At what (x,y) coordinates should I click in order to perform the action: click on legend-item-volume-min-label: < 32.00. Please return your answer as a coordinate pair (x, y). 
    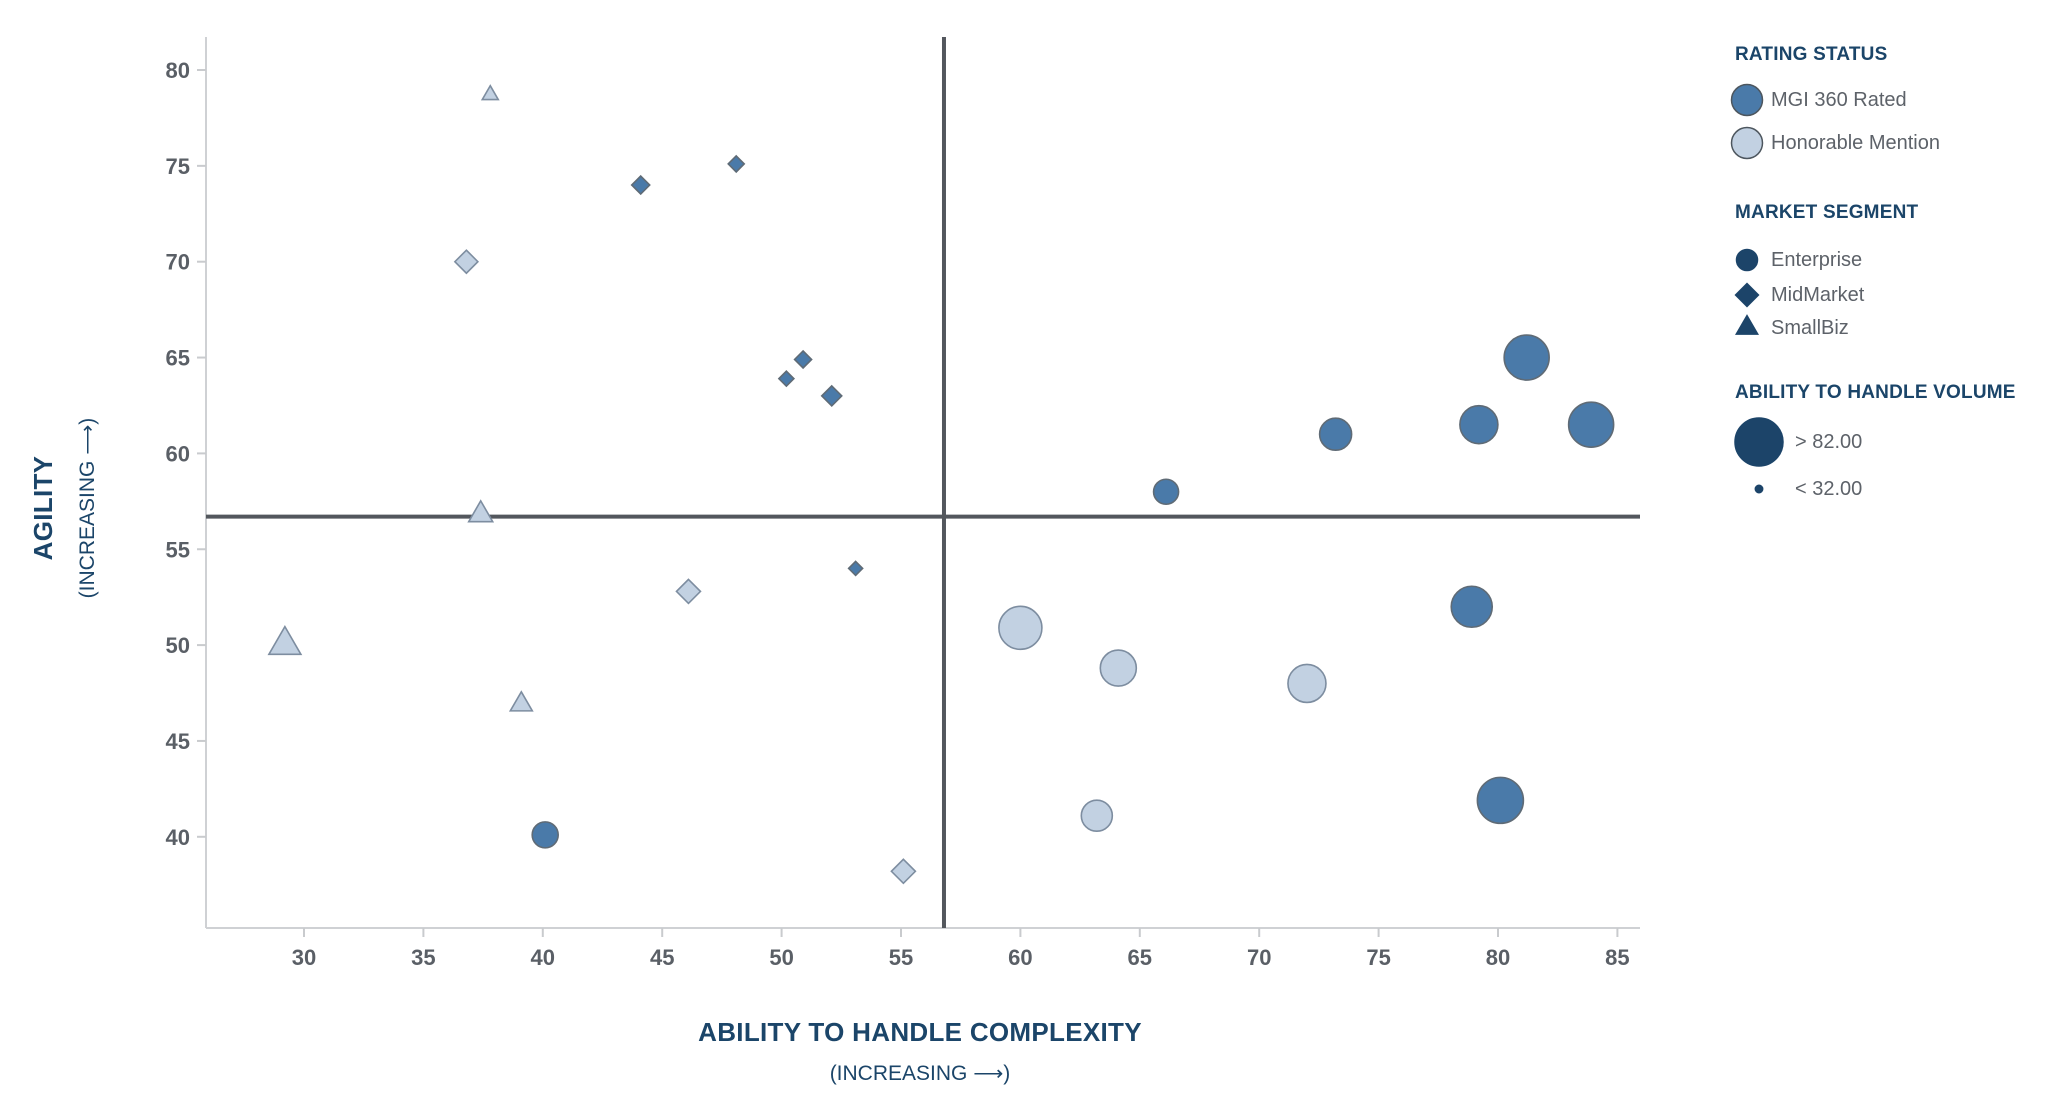
    Looking at the image, I should click on (1829, 488).